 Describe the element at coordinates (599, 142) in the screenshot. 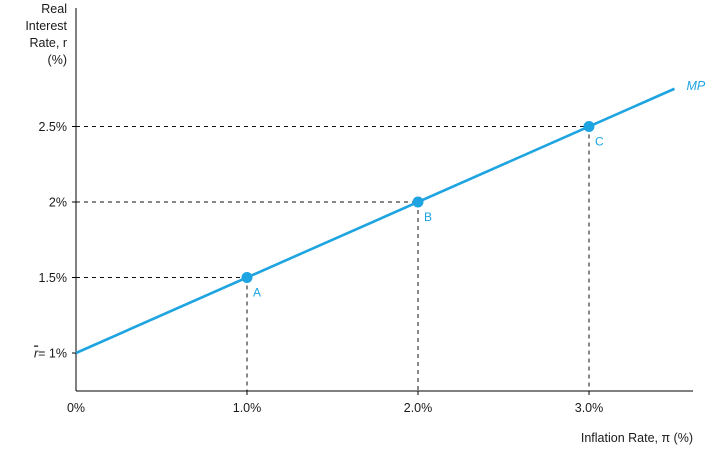

I see `point-label-c: C` at that location.